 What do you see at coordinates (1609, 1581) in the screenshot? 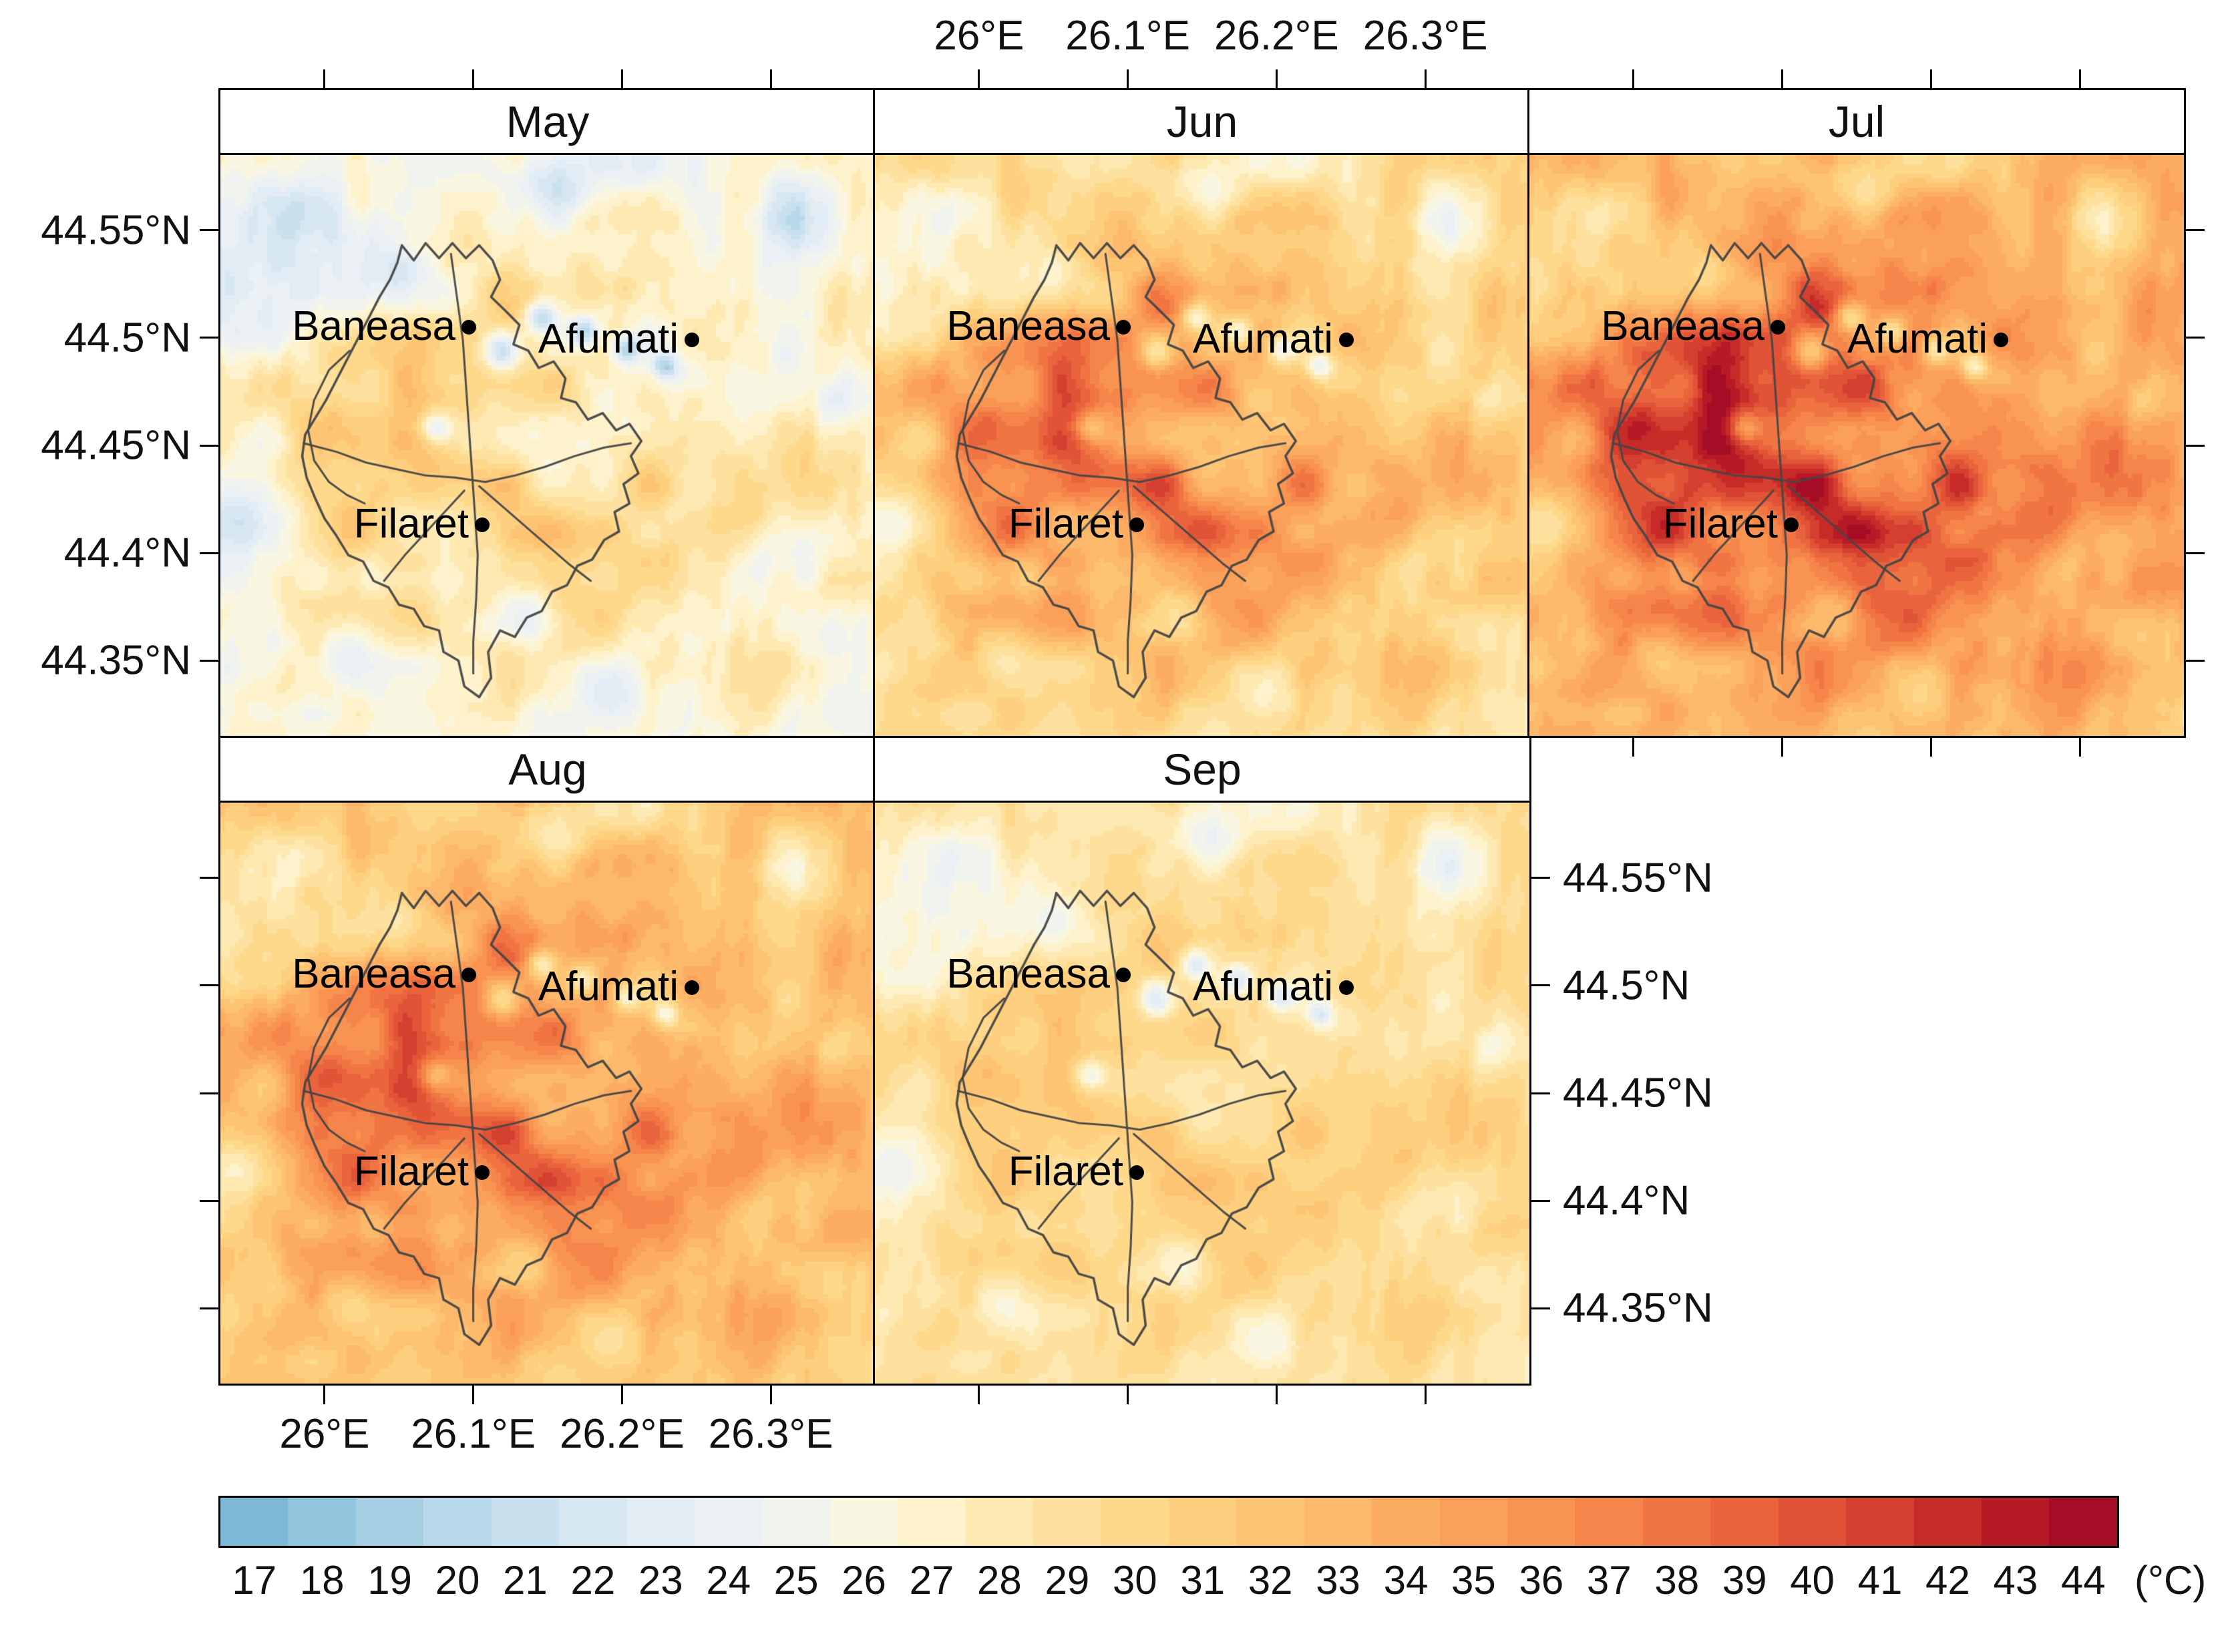
I see `colorbar-tick-label: 37` at bounding box center [1609, 1581].